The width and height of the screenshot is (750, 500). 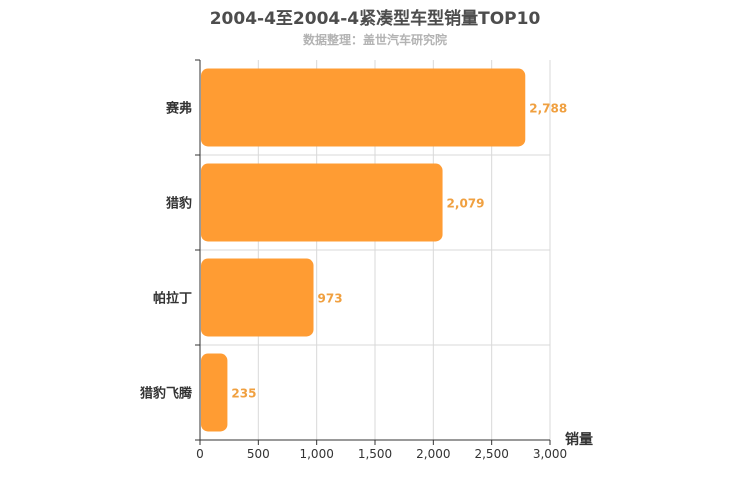 What do you see at coordinates (433, 454) in the screenshot?
I see `x-tick-label: 2,000` at bounding box center [433, 454].